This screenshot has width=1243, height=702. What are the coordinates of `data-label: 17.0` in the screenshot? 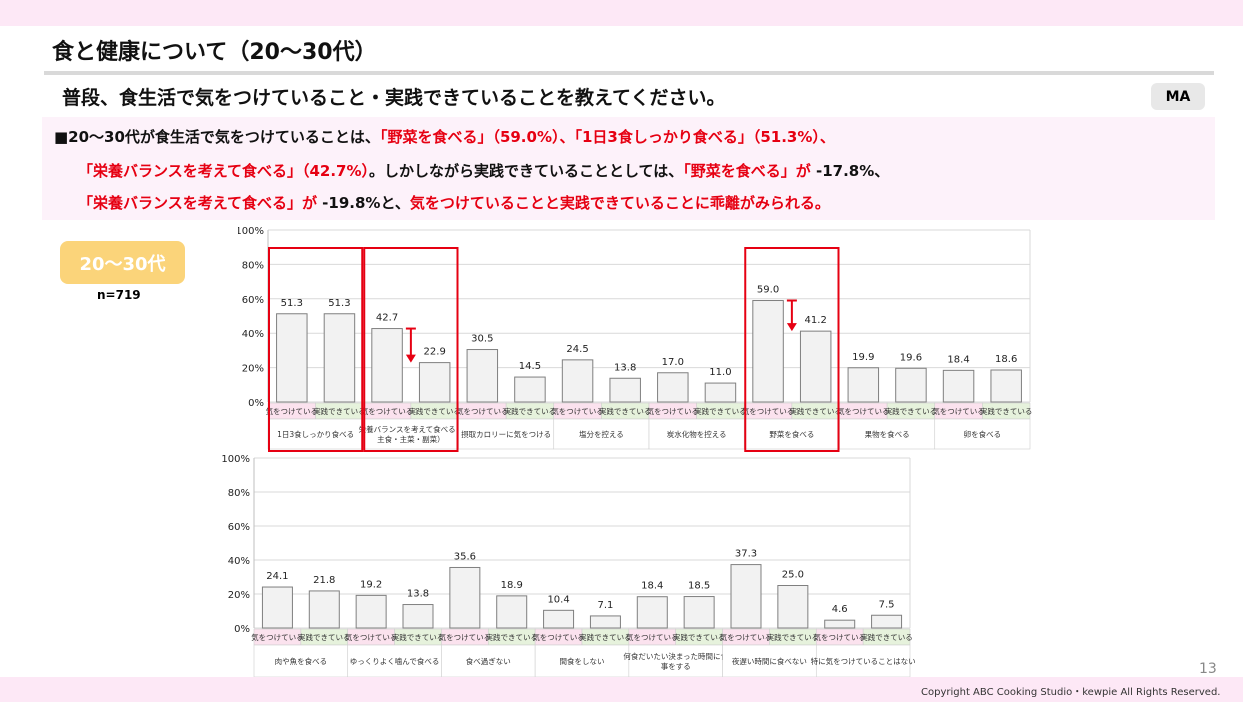 It's located at (673, 362).